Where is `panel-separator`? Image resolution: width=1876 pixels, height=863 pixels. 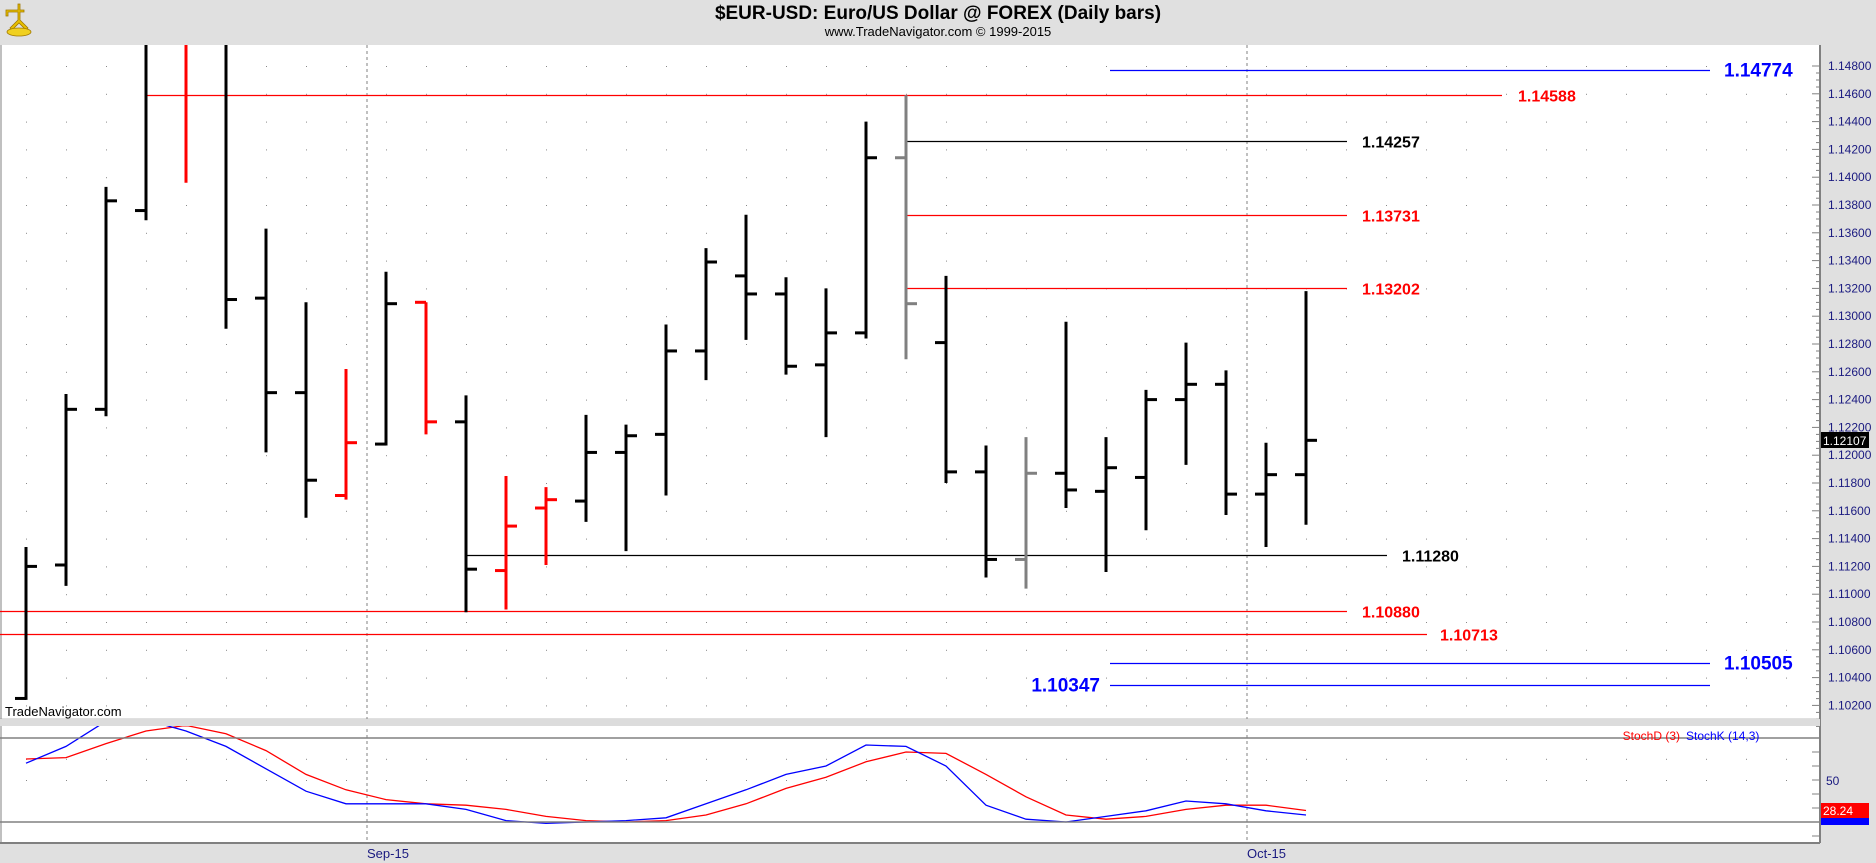 panel-separator is located at coordinates (910, 722).